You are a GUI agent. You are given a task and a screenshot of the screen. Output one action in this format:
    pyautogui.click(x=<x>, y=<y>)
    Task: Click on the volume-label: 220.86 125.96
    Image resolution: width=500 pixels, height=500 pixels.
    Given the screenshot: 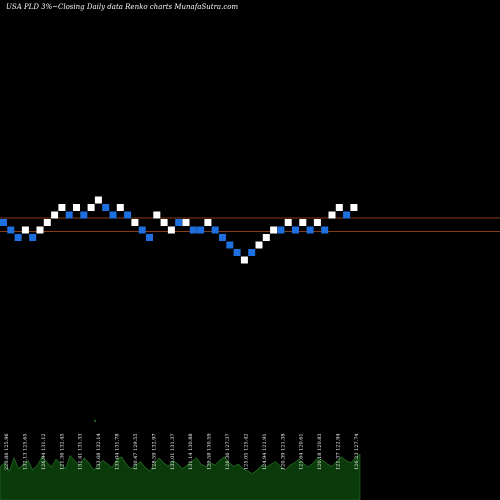 What is the action you would take?
    pyautogui.click(x=7, y=451)
    